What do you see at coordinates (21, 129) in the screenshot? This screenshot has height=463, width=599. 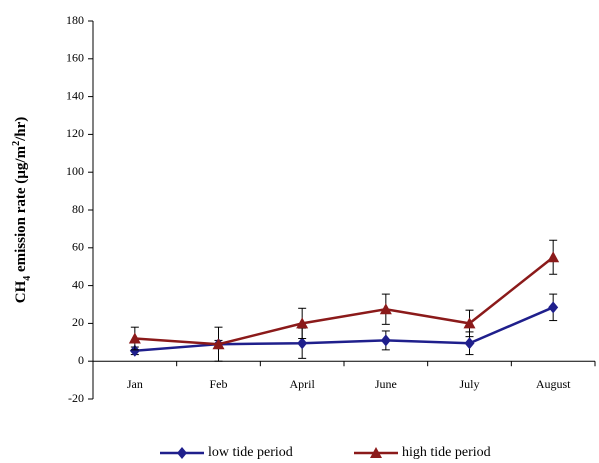 I see `y-label-part: /hr)` at bounding box center [21, 129].